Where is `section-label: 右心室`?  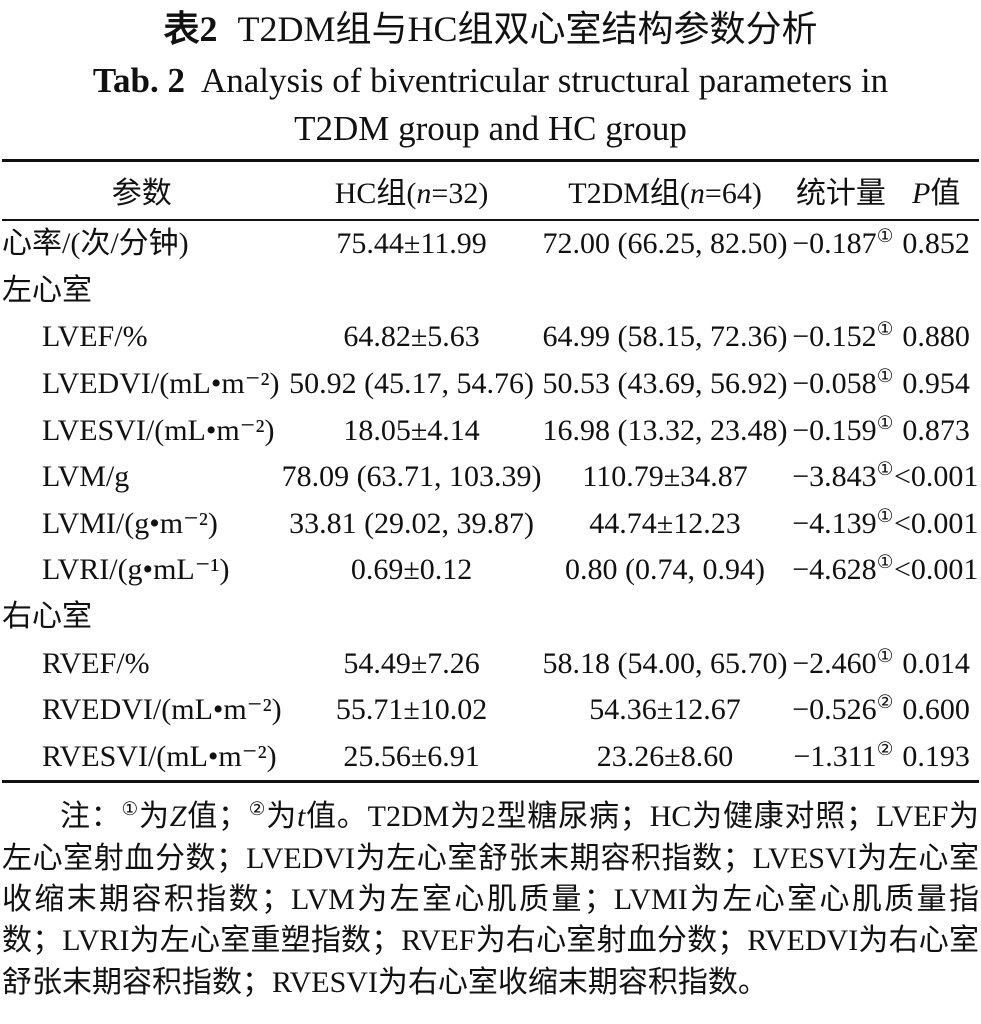 section-label: 右心室 is located at coordinates (47, 616).